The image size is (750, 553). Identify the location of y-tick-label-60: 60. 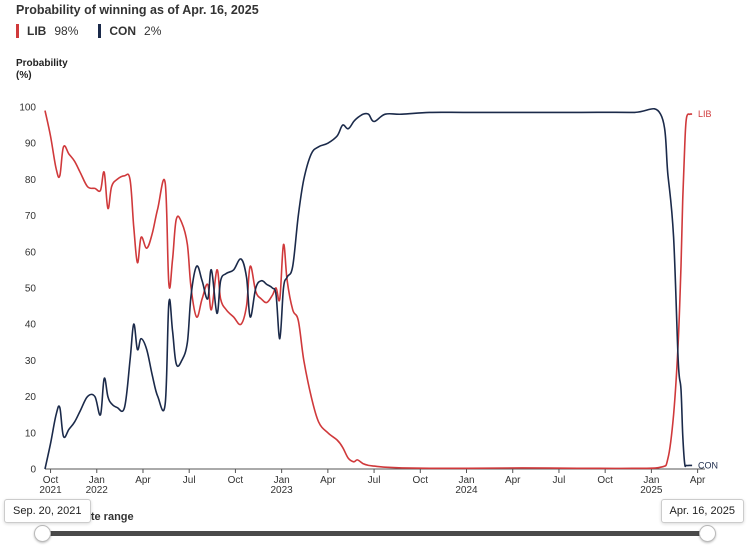
(31, 252).